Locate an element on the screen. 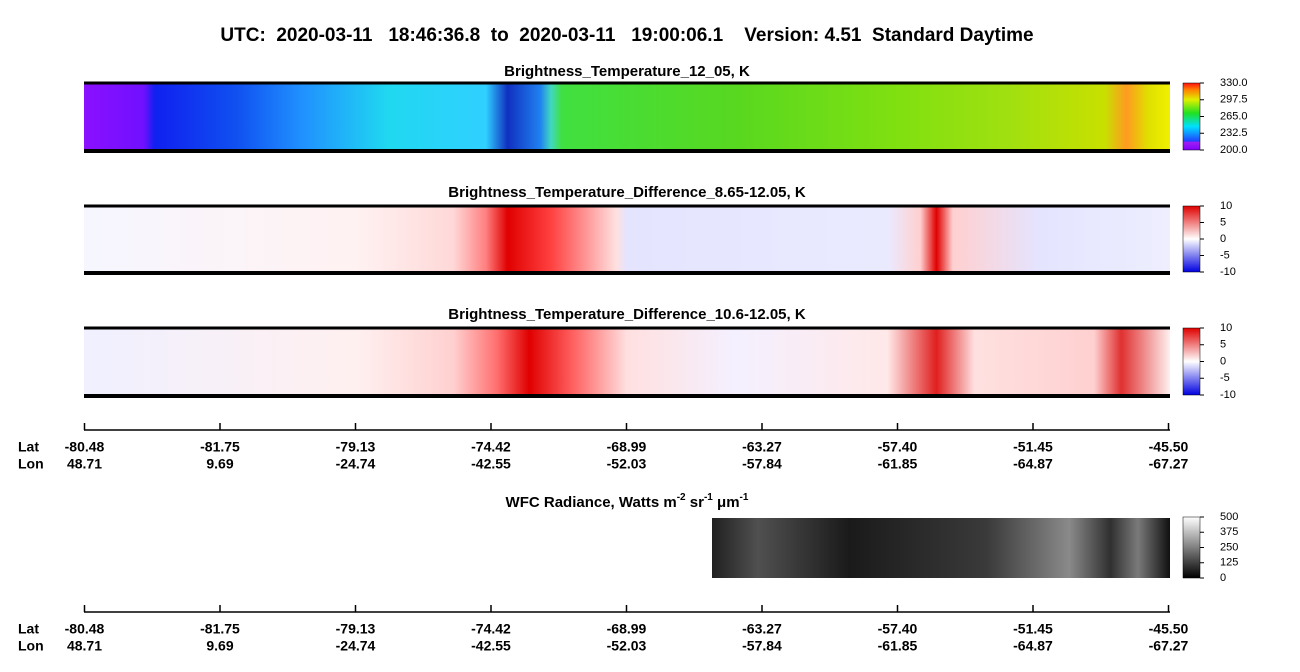 The image size is (1300, 672). title-part: WFC Radiance, Watts m is located at coordinates (591, 502).